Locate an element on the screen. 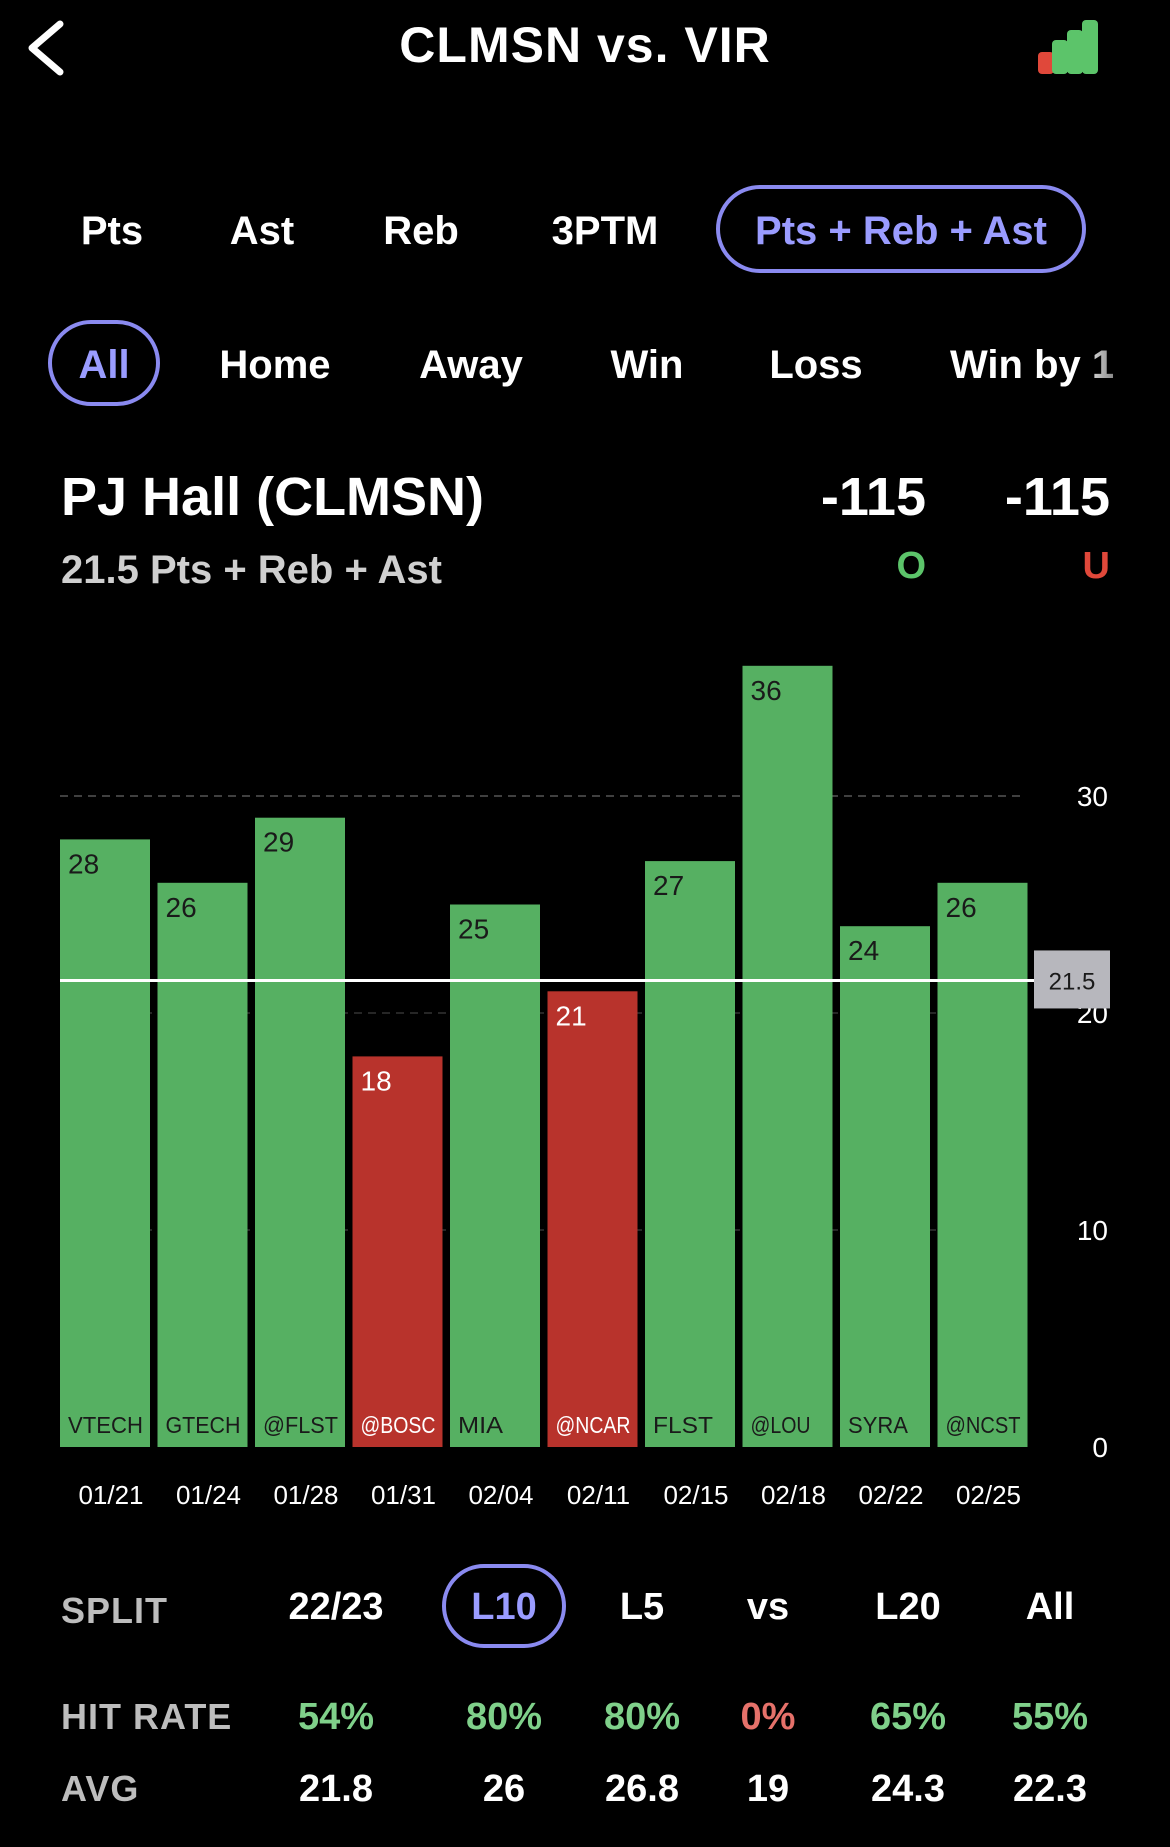 The height and width of the screenshot is (1847, 1170). hit-rate-22-23: 54% is located at coordinates (336, 1717).